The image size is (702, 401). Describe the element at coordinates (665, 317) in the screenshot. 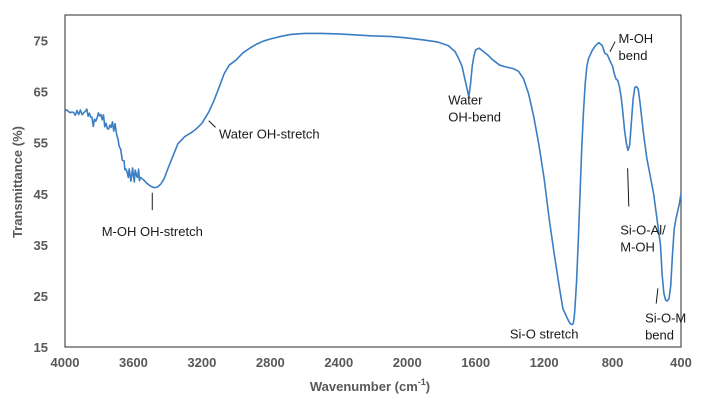

I see `annotation-line: Si-O-M` at that location.